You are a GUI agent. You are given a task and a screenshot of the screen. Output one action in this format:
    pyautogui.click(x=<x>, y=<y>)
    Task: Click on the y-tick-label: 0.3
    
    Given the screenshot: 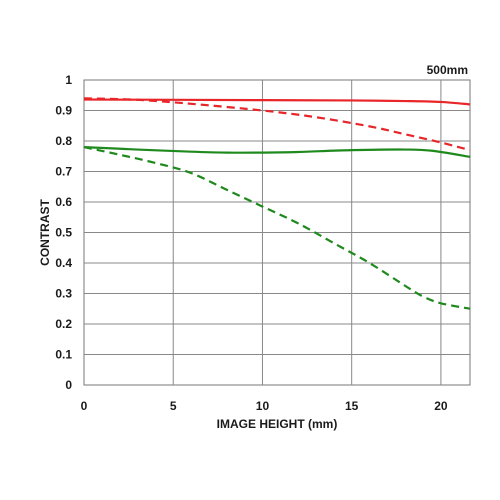 What is the action you would take?
    pyautogui.click(x=63, y=294)
    